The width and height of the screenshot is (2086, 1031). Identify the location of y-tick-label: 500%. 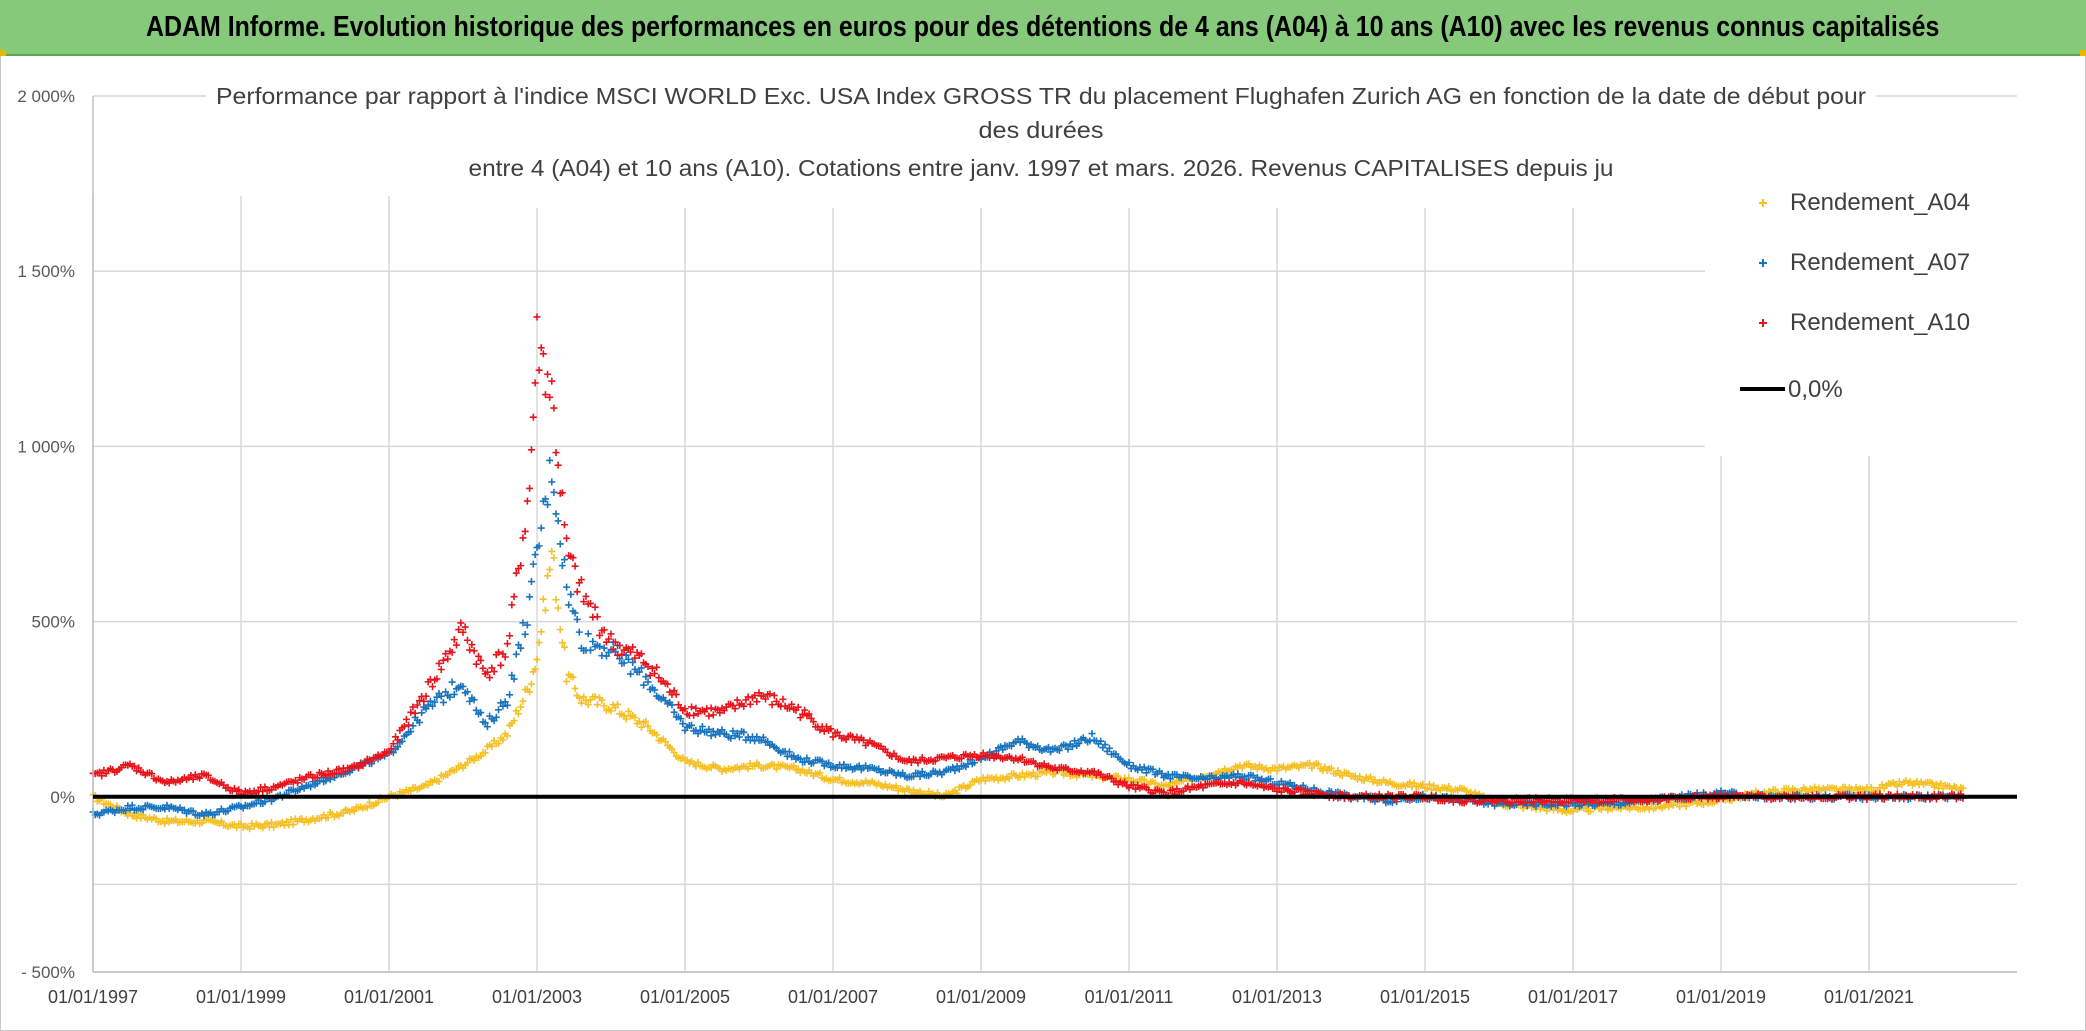
(53, 622).